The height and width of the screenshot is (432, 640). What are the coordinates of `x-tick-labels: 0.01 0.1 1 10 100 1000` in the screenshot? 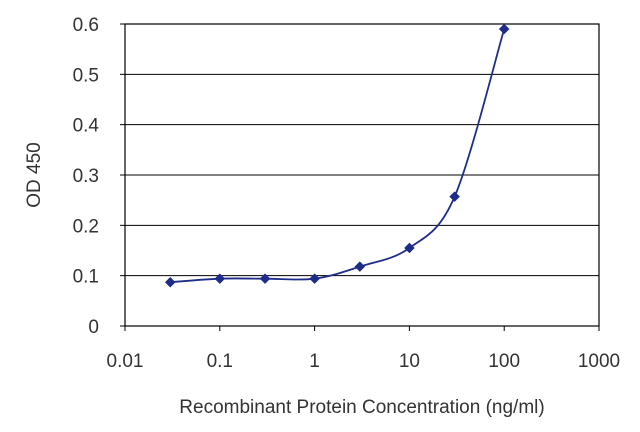 It's located at (364, 361).